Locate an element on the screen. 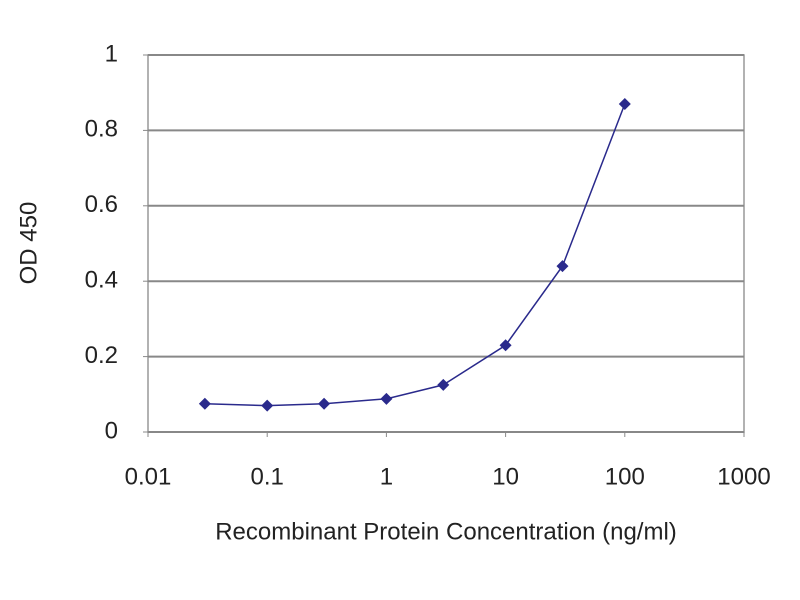  x-tick-label: 0.01 is located at coordinates (148, 476).